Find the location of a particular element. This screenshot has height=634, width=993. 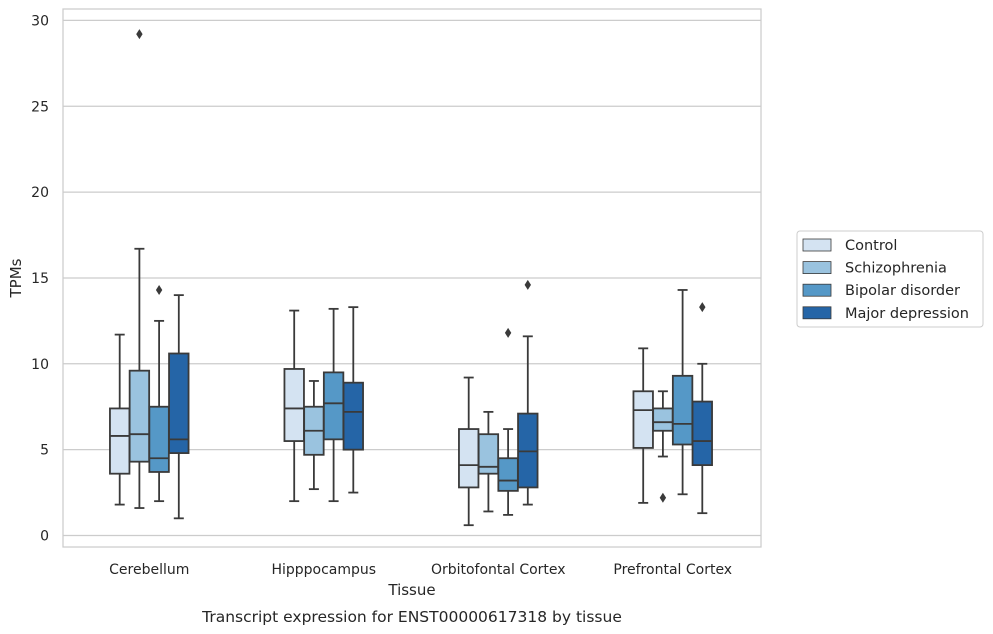

y-tick-label-20: 20 is located at coordinates (40, 193).